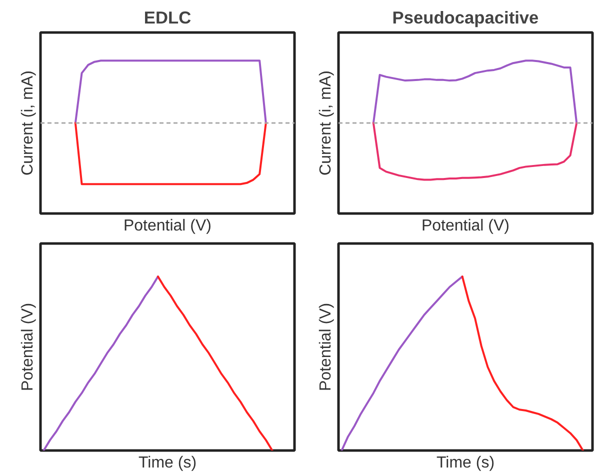 The image size is (597, 474). Describe the element at coordinates (466, 18) in the screenshot. I see `chart-title: Pseudocapacitive` at that location.